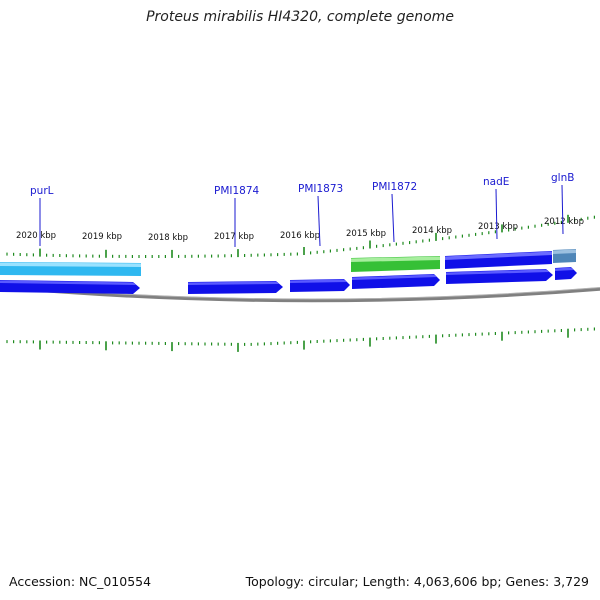 The image size is (600, 600). Describe the element at coordinates (36, 236) in the screenshot. I see `kbp-label: 2020 kbp` at that location.